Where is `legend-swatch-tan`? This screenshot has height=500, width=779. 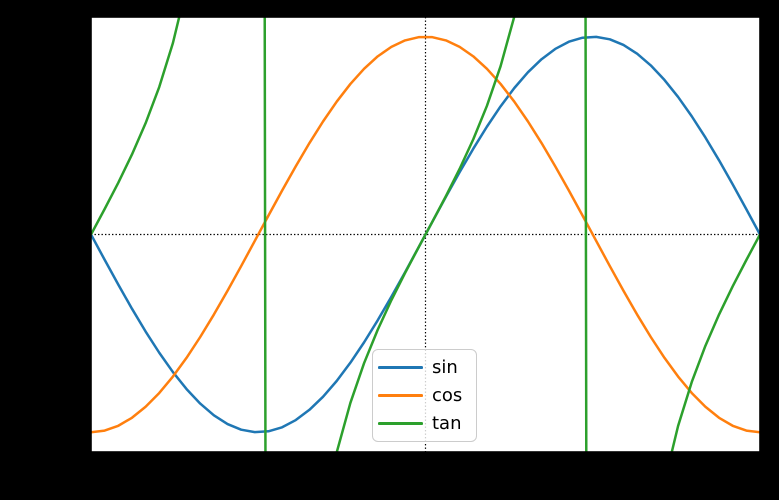
legend-swatch-tan is located at coordinates (400, 423).